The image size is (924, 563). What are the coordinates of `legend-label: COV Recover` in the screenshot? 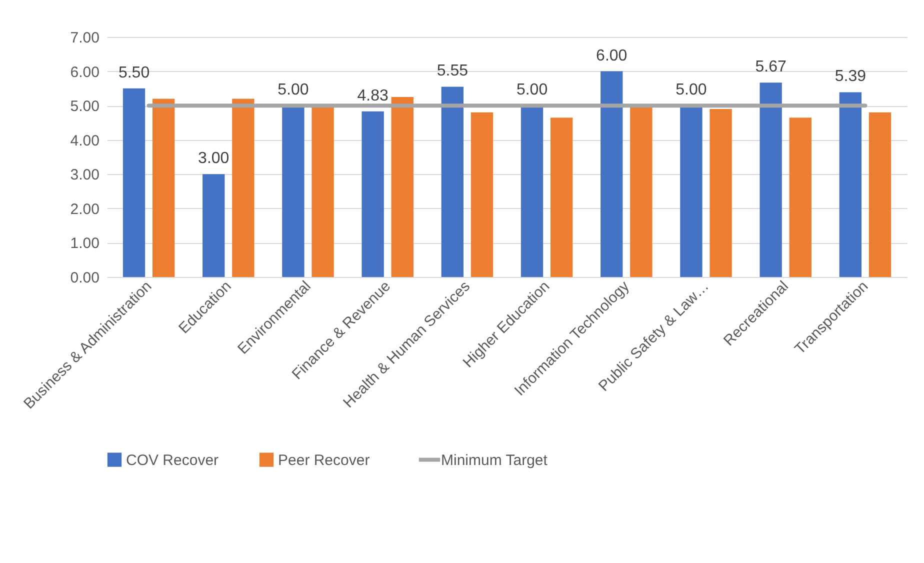 It's located at (172, 460).